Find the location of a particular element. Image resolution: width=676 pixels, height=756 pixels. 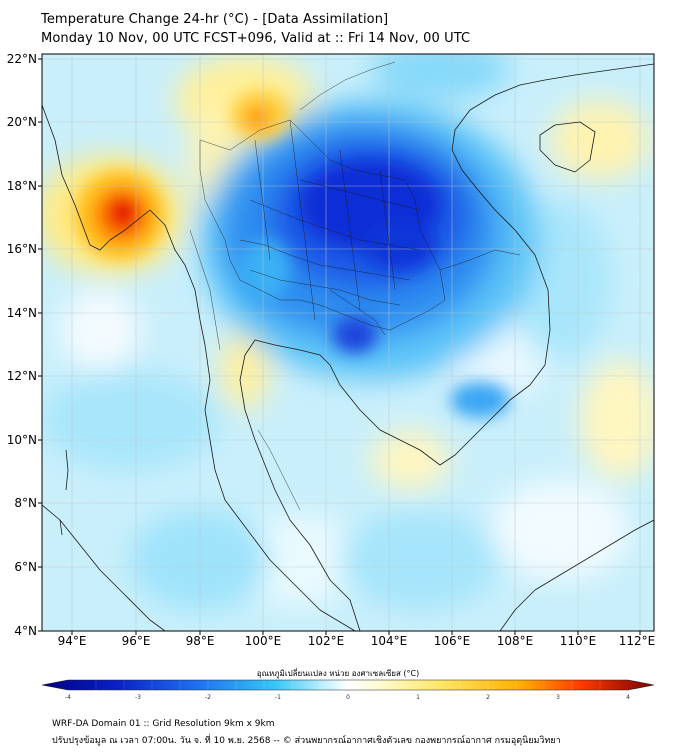

lon-tick-label: 112°E is located at coordinates (637, 641).